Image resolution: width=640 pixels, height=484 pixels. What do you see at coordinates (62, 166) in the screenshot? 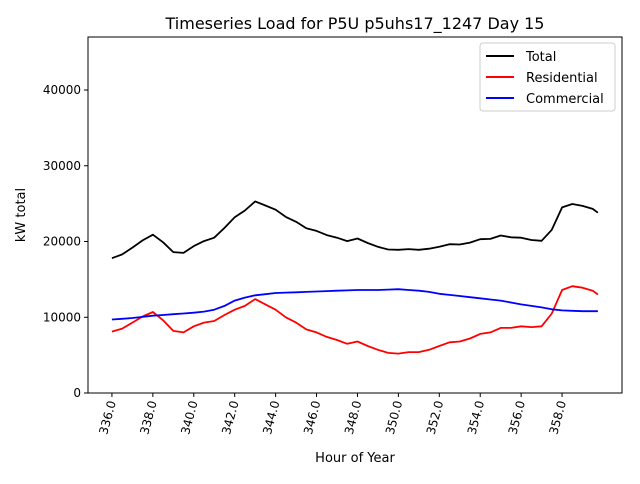
I see `y-tick-label: 30000` at bounding box center [62, 166].